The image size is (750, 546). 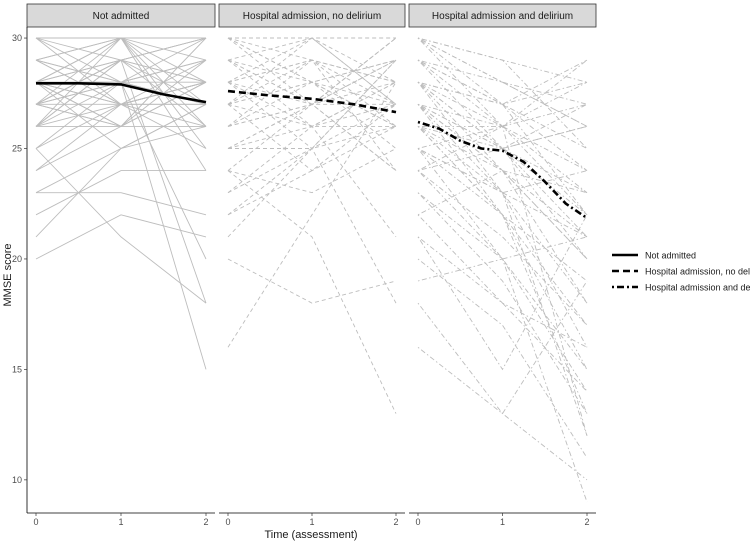 What do you see at coordinates (697, 288) in the screenshot?
I see `legend-label: Hospital admission and delirium` at bounding box center [697, 288].